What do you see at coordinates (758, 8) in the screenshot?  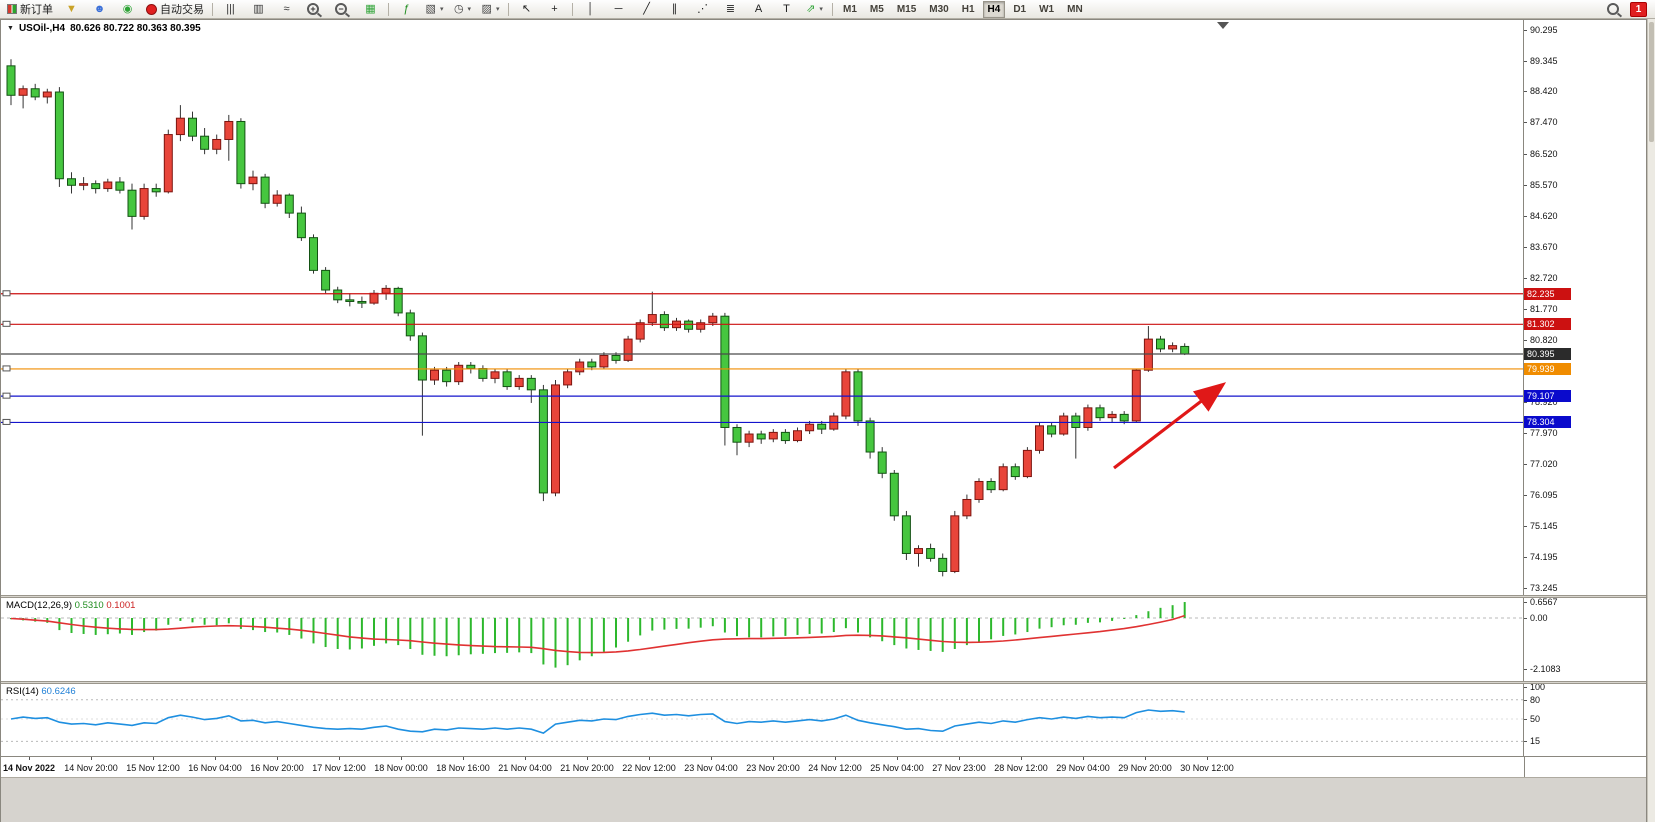 I see `text-icon: A` at bounding box center [758, 8].